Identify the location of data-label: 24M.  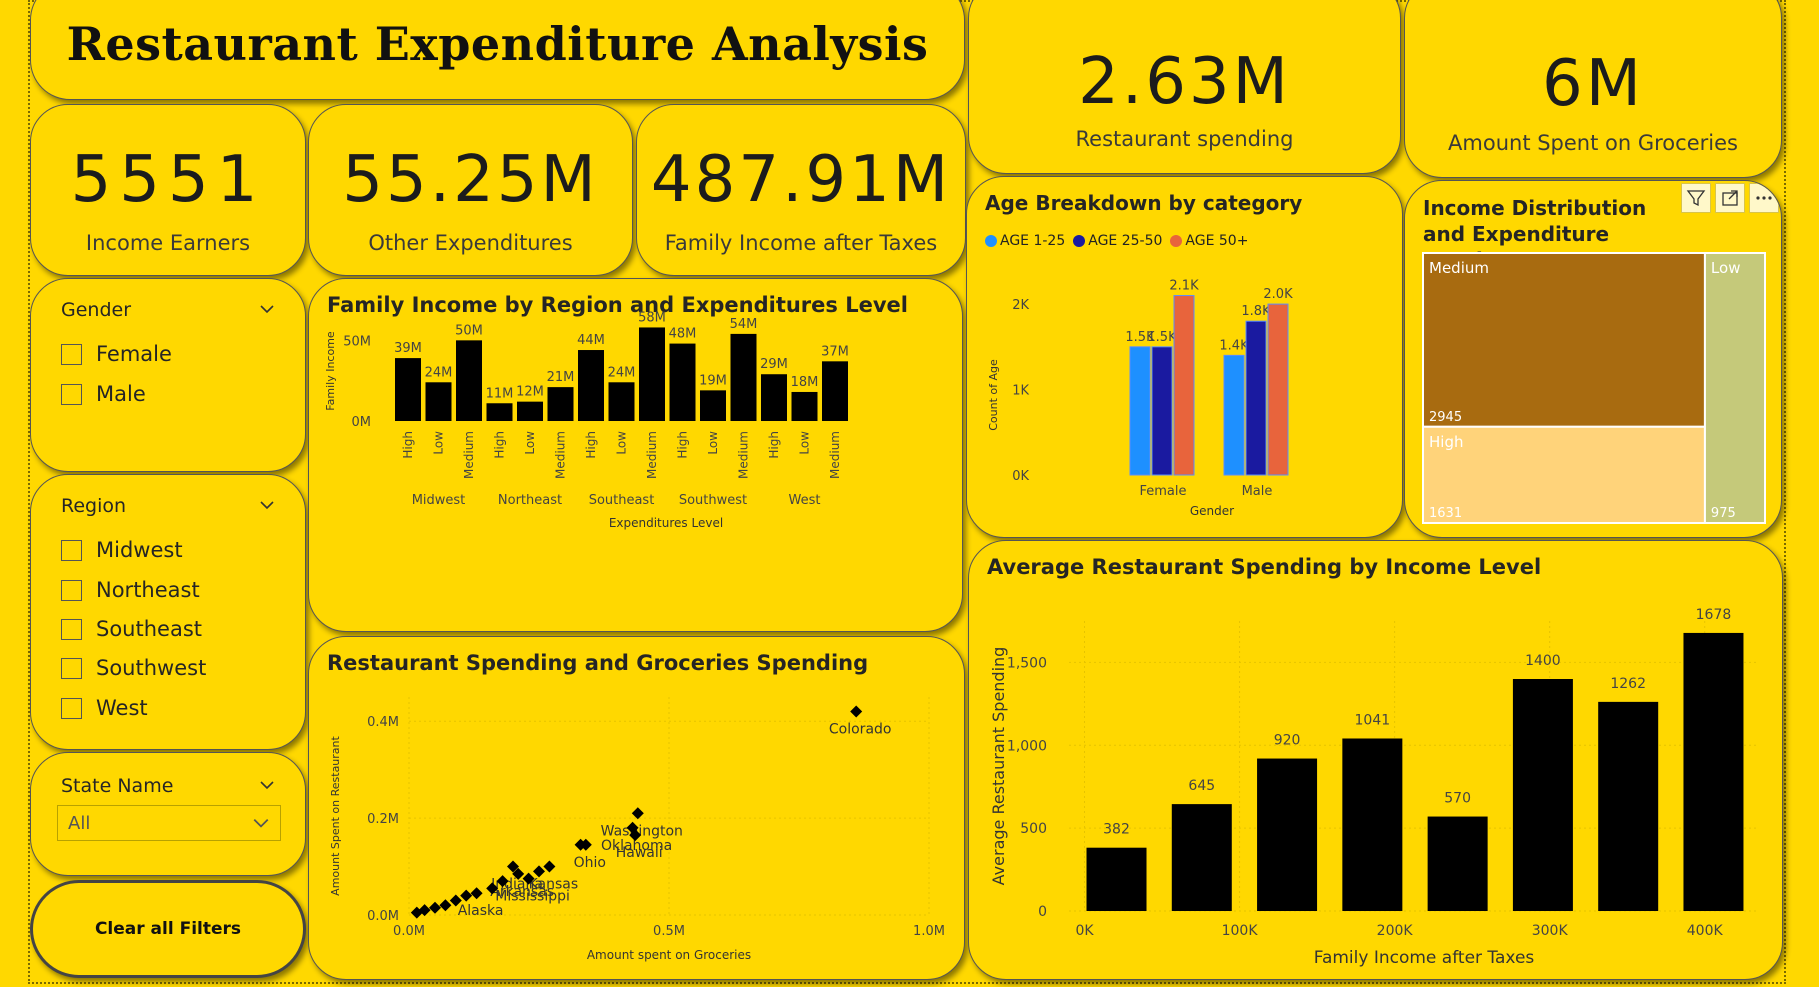
(622, 372).